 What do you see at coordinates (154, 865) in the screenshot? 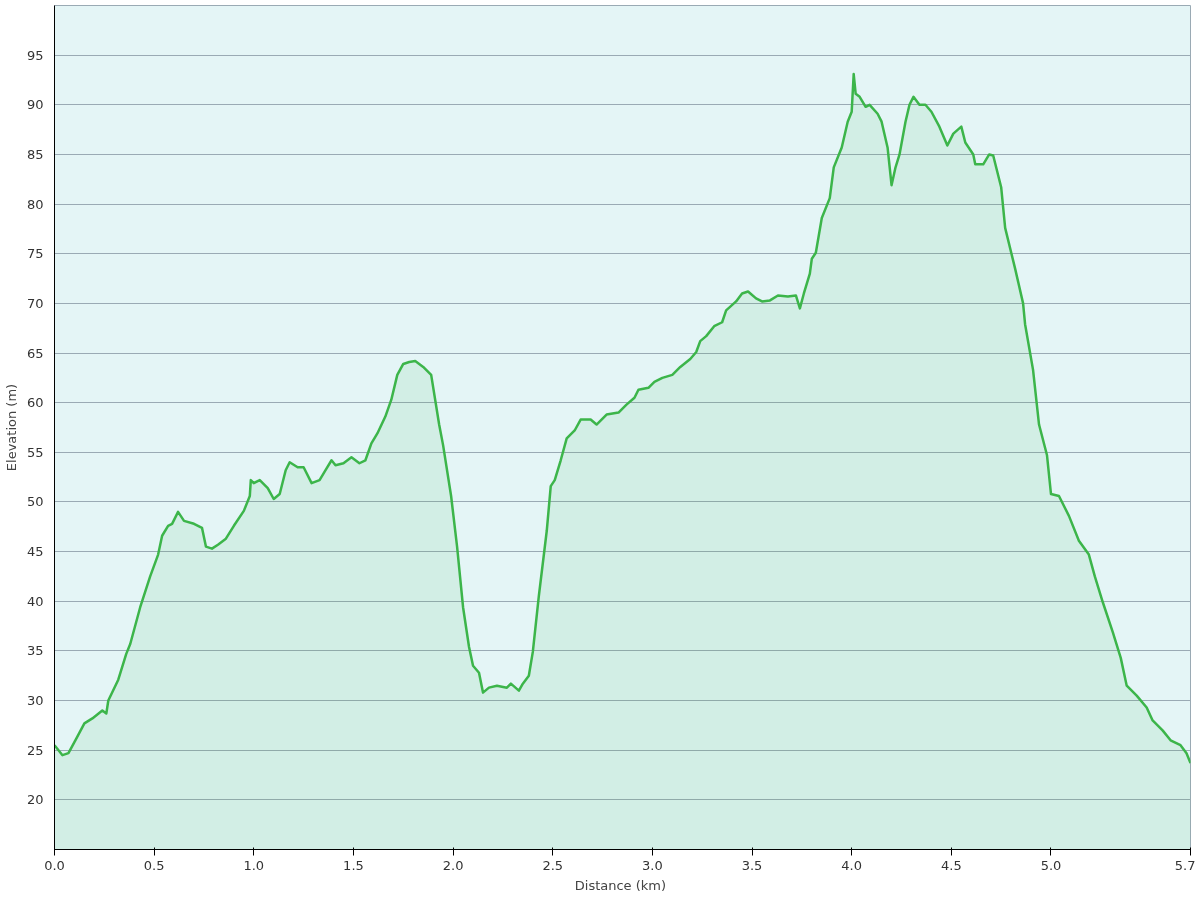
I see `x-tick-label: 0.5` at bounding box center [154, 865].